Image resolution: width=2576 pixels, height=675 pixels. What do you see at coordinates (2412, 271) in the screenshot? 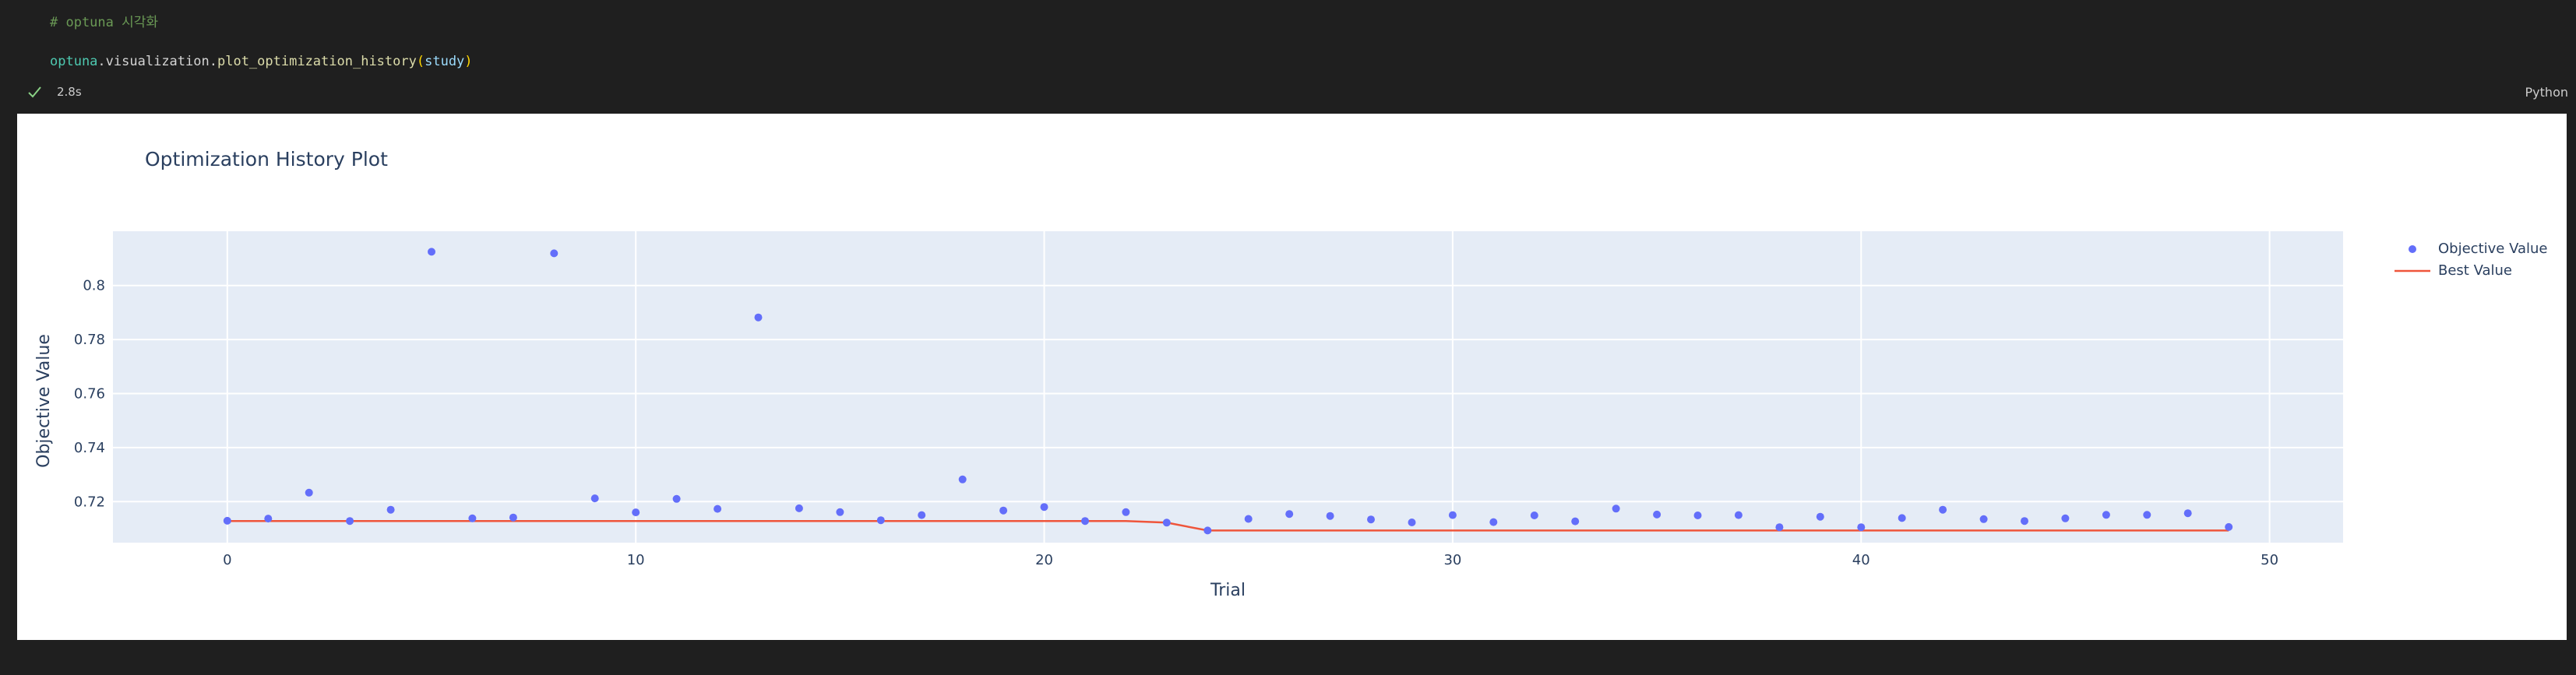
I see `legend-line-icon` at bounding box center [2412, 271].